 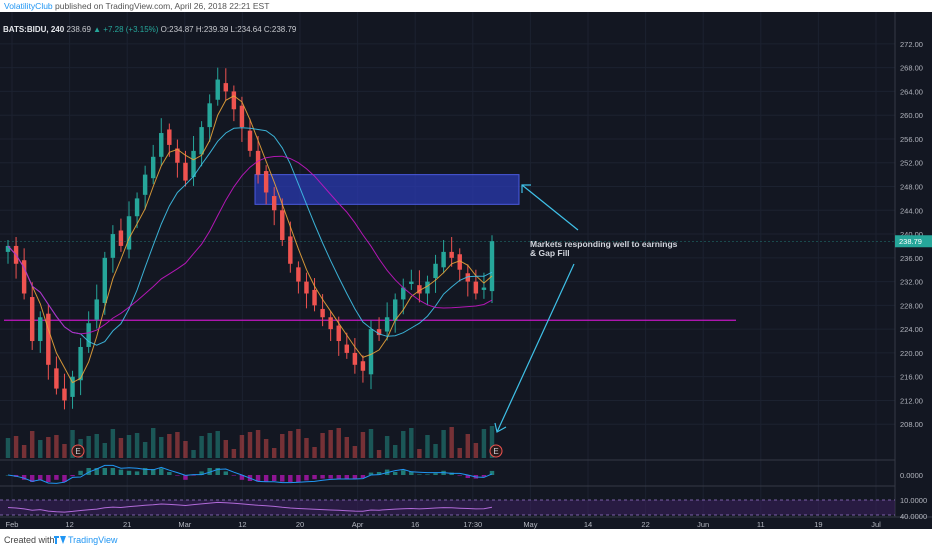 What do you see at coordinates (530, 524) in the screenshot?
I see `time-tick-label: May` at bounding box center [530, 524].